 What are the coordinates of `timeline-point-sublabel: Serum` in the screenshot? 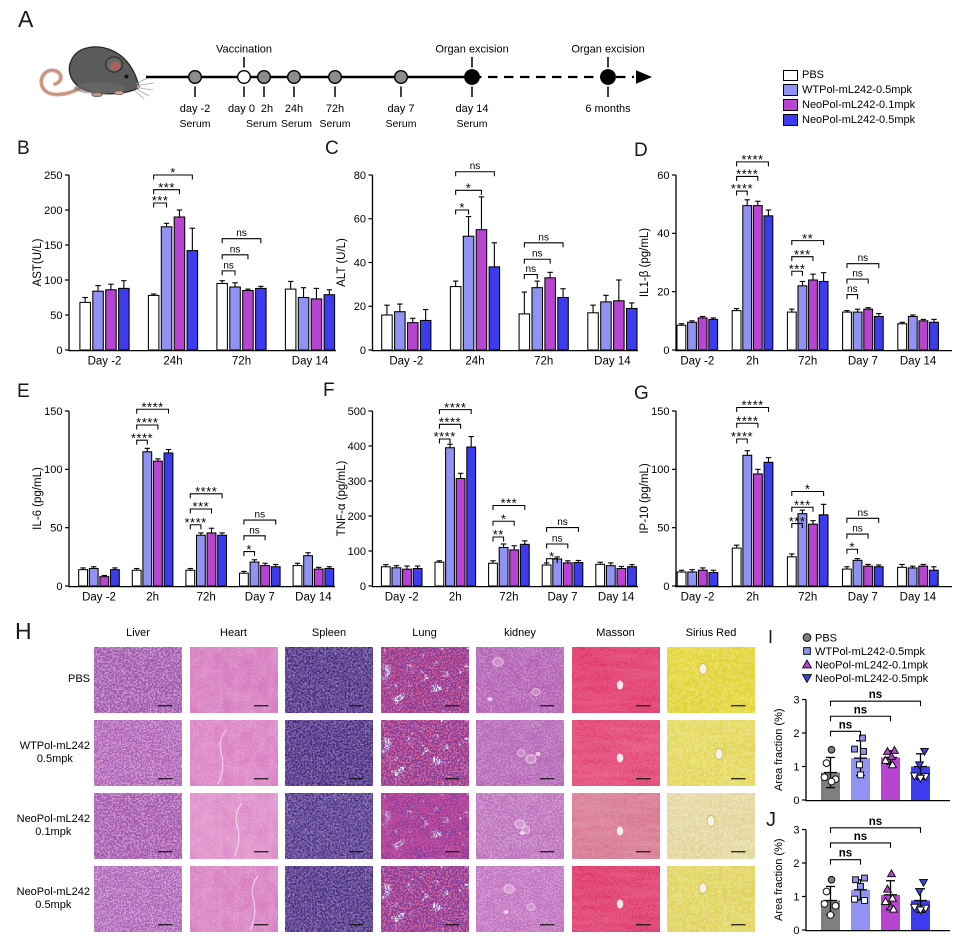 It's located at (261, 124).